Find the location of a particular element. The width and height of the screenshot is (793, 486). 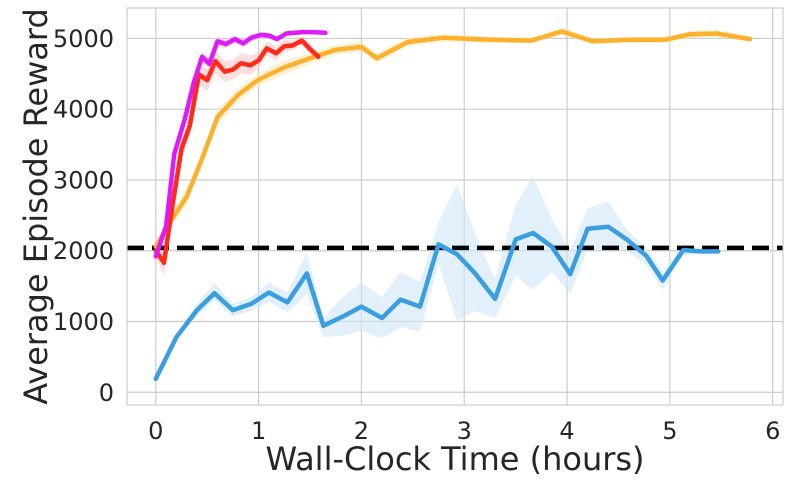

series-3-line is located at coordinates (240, 144).